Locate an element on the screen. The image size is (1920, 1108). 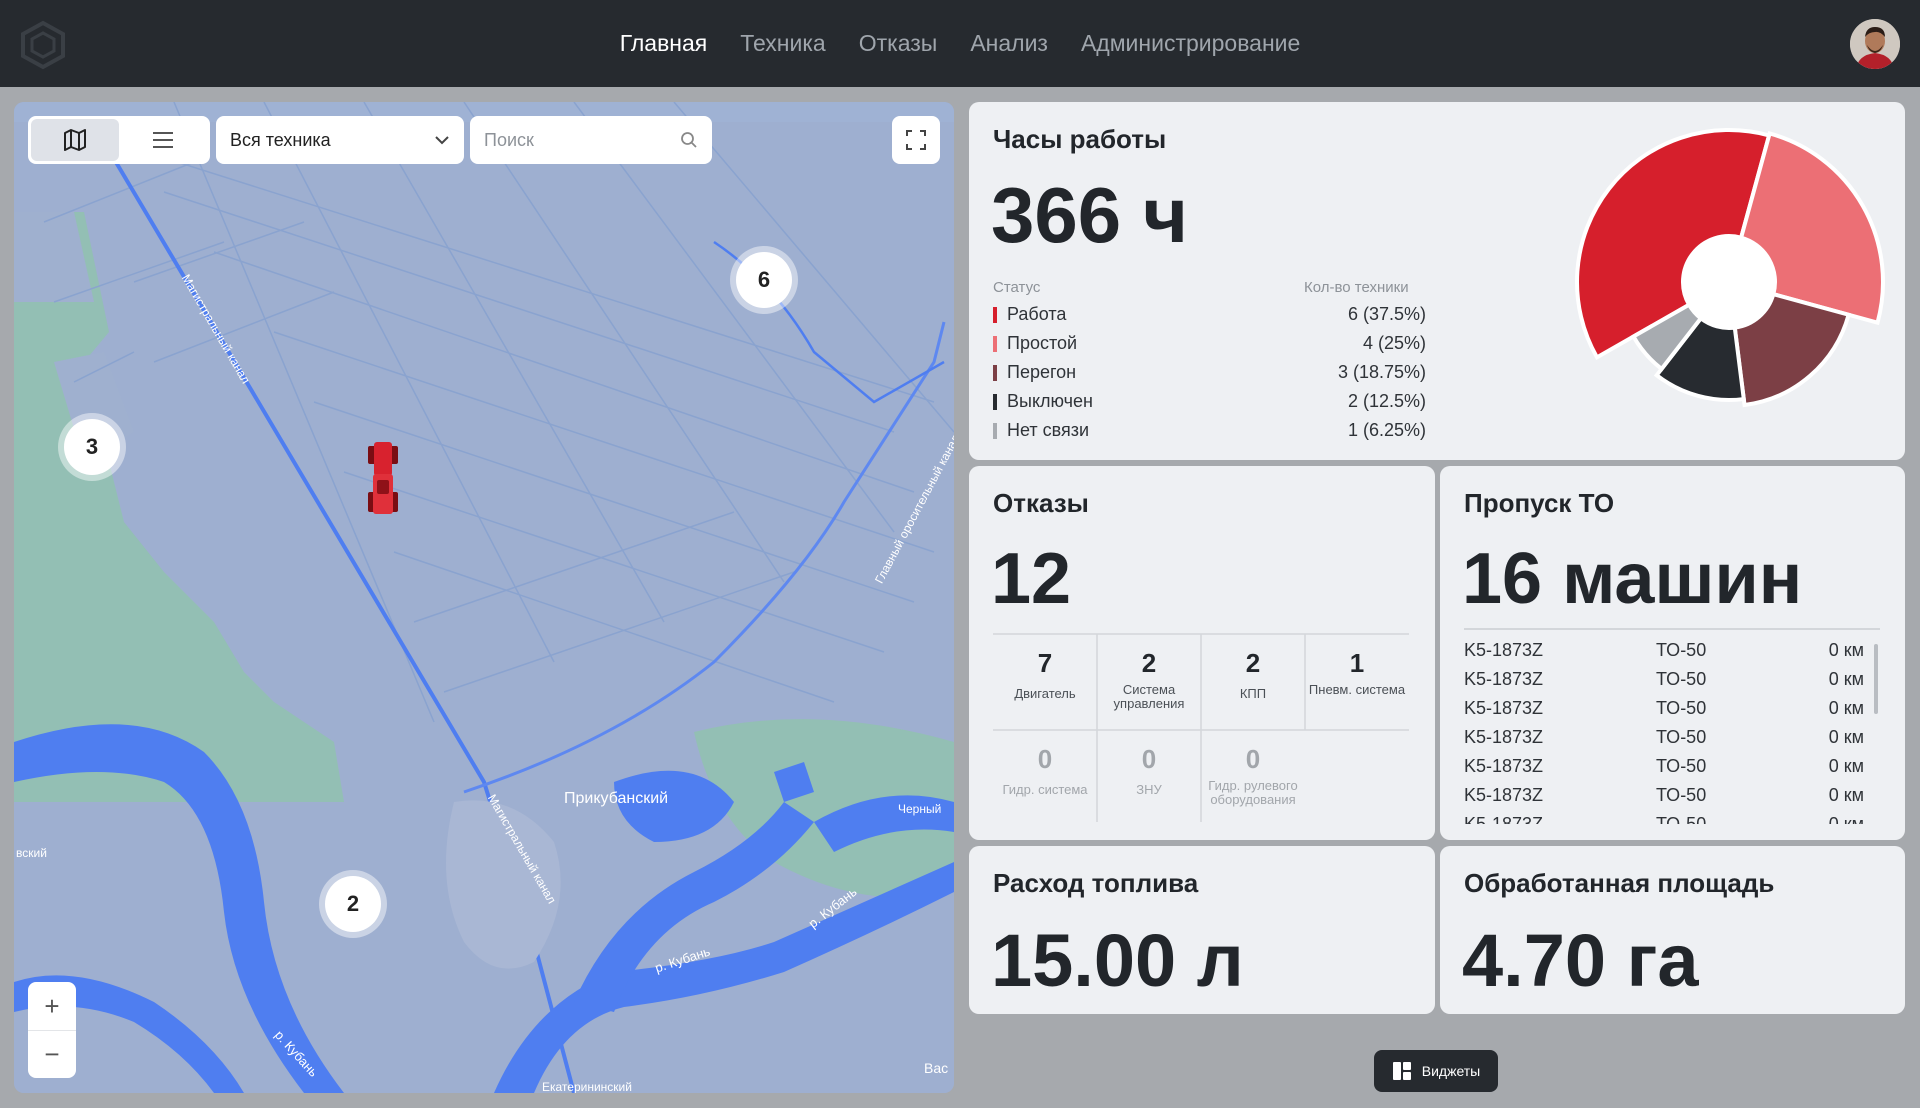
view-toggle is located at coordinates (119, 140).